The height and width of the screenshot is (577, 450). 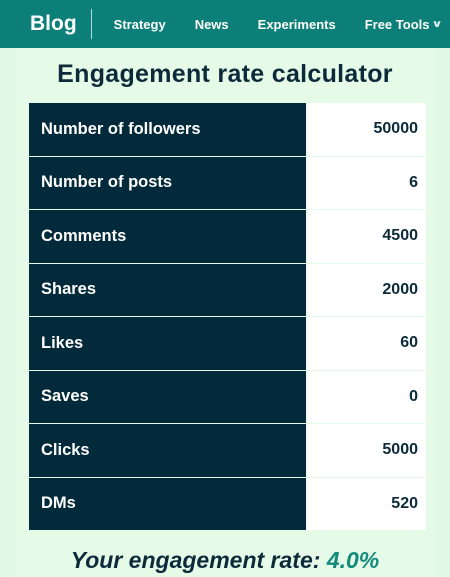 I want to click on row-clicks: Clicks 5000, so click(x=227, y=451).